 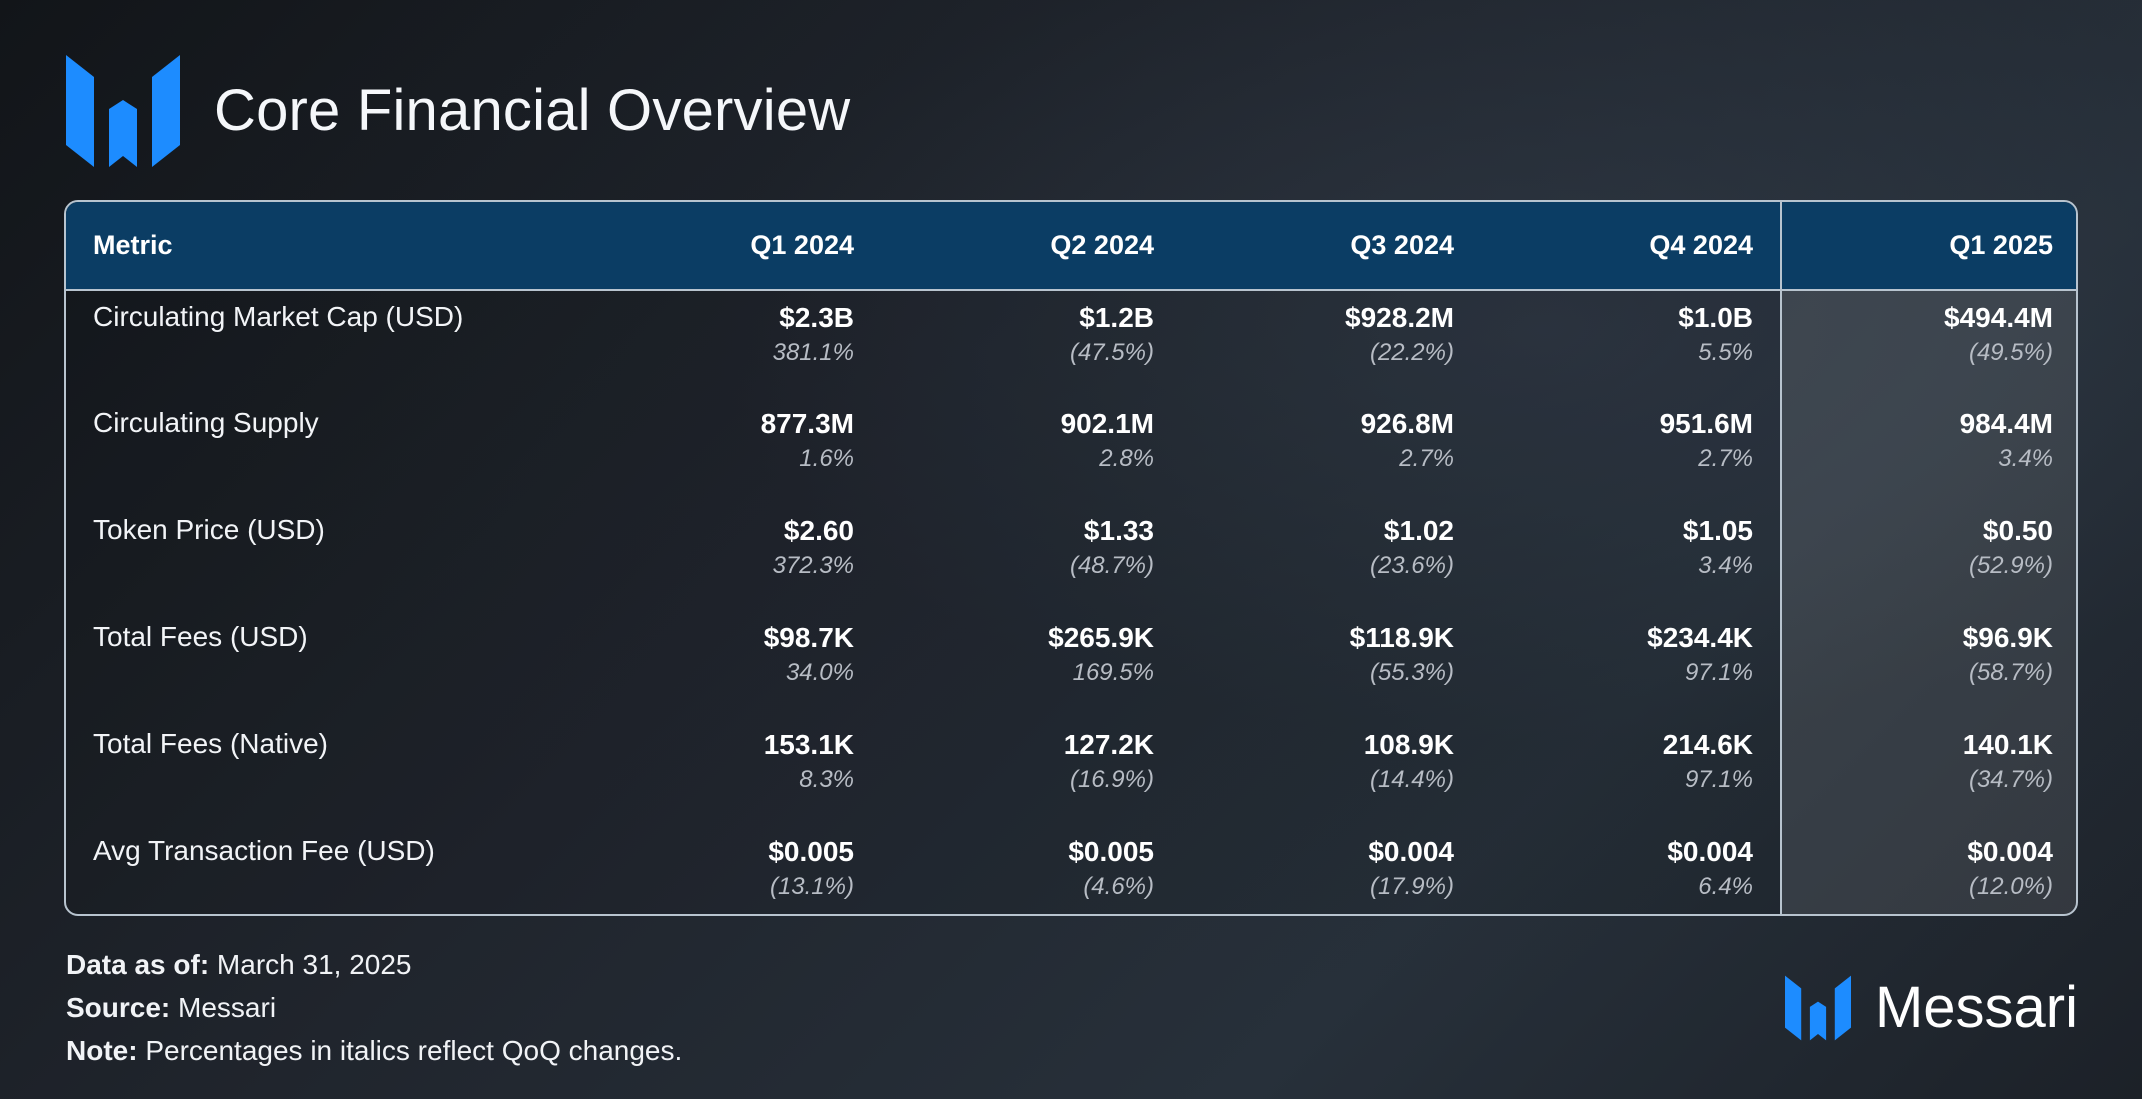 I want to click on page-header: Core Financial Overview, so click(x=458, y=111).